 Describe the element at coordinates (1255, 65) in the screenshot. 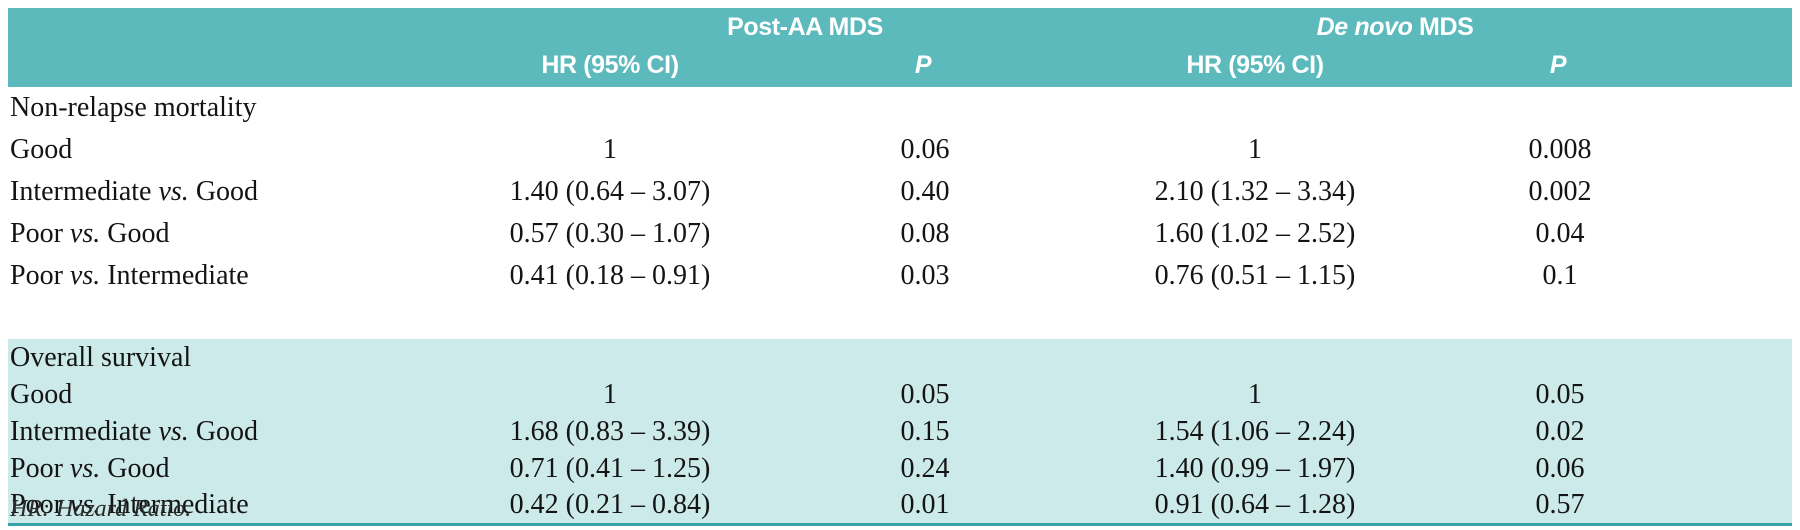

I see `column-header-hr-de-novo: HR (95% CI)` at that location.